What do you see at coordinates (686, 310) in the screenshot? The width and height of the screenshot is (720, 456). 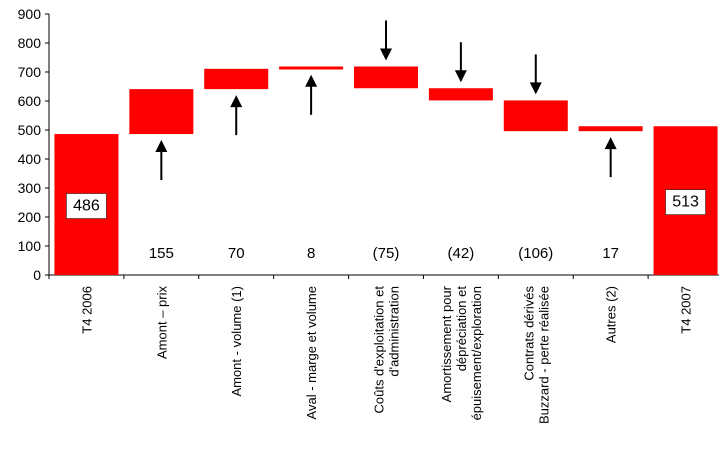 I see `x-category-label: T4 2007` at bounding box center [686, 310].